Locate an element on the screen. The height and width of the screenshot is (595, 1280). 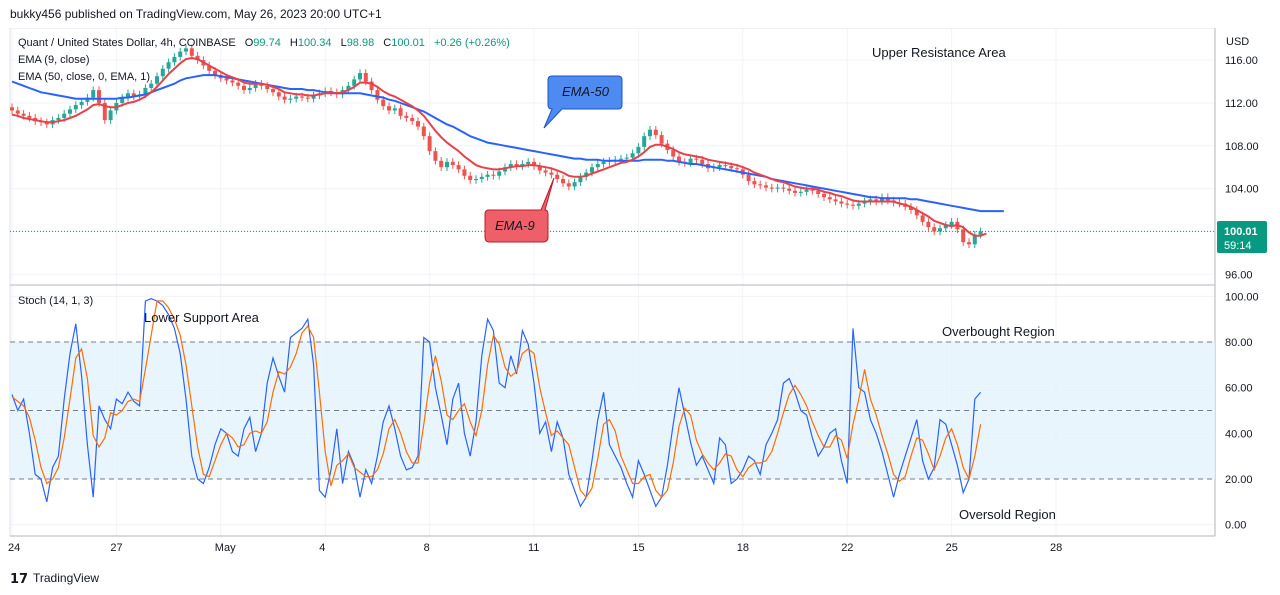
time-tick-label: May is located at coordinates (225, 548).